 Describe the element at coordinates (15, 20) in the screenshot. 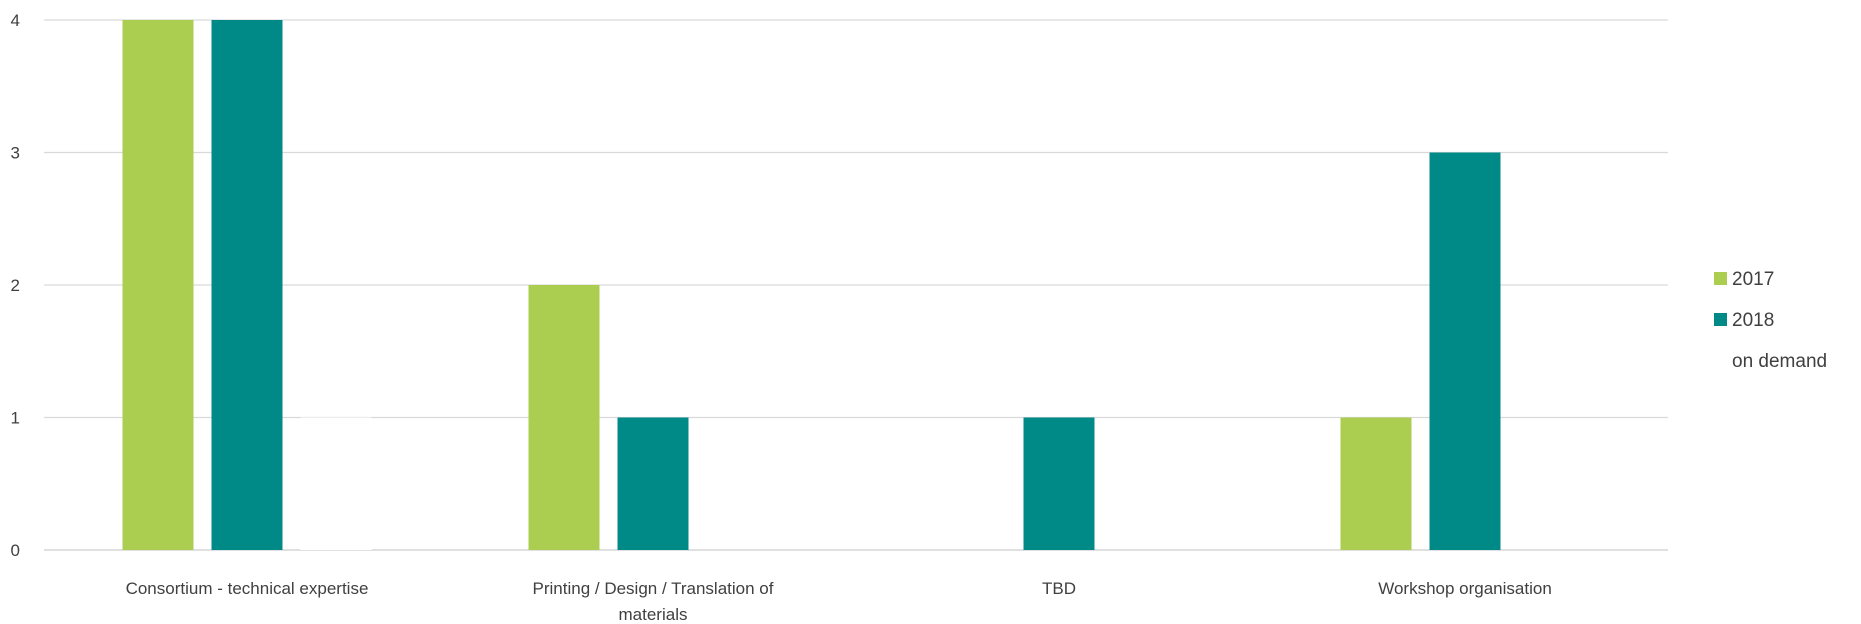

I see `y-tick-label: 4` at that location.